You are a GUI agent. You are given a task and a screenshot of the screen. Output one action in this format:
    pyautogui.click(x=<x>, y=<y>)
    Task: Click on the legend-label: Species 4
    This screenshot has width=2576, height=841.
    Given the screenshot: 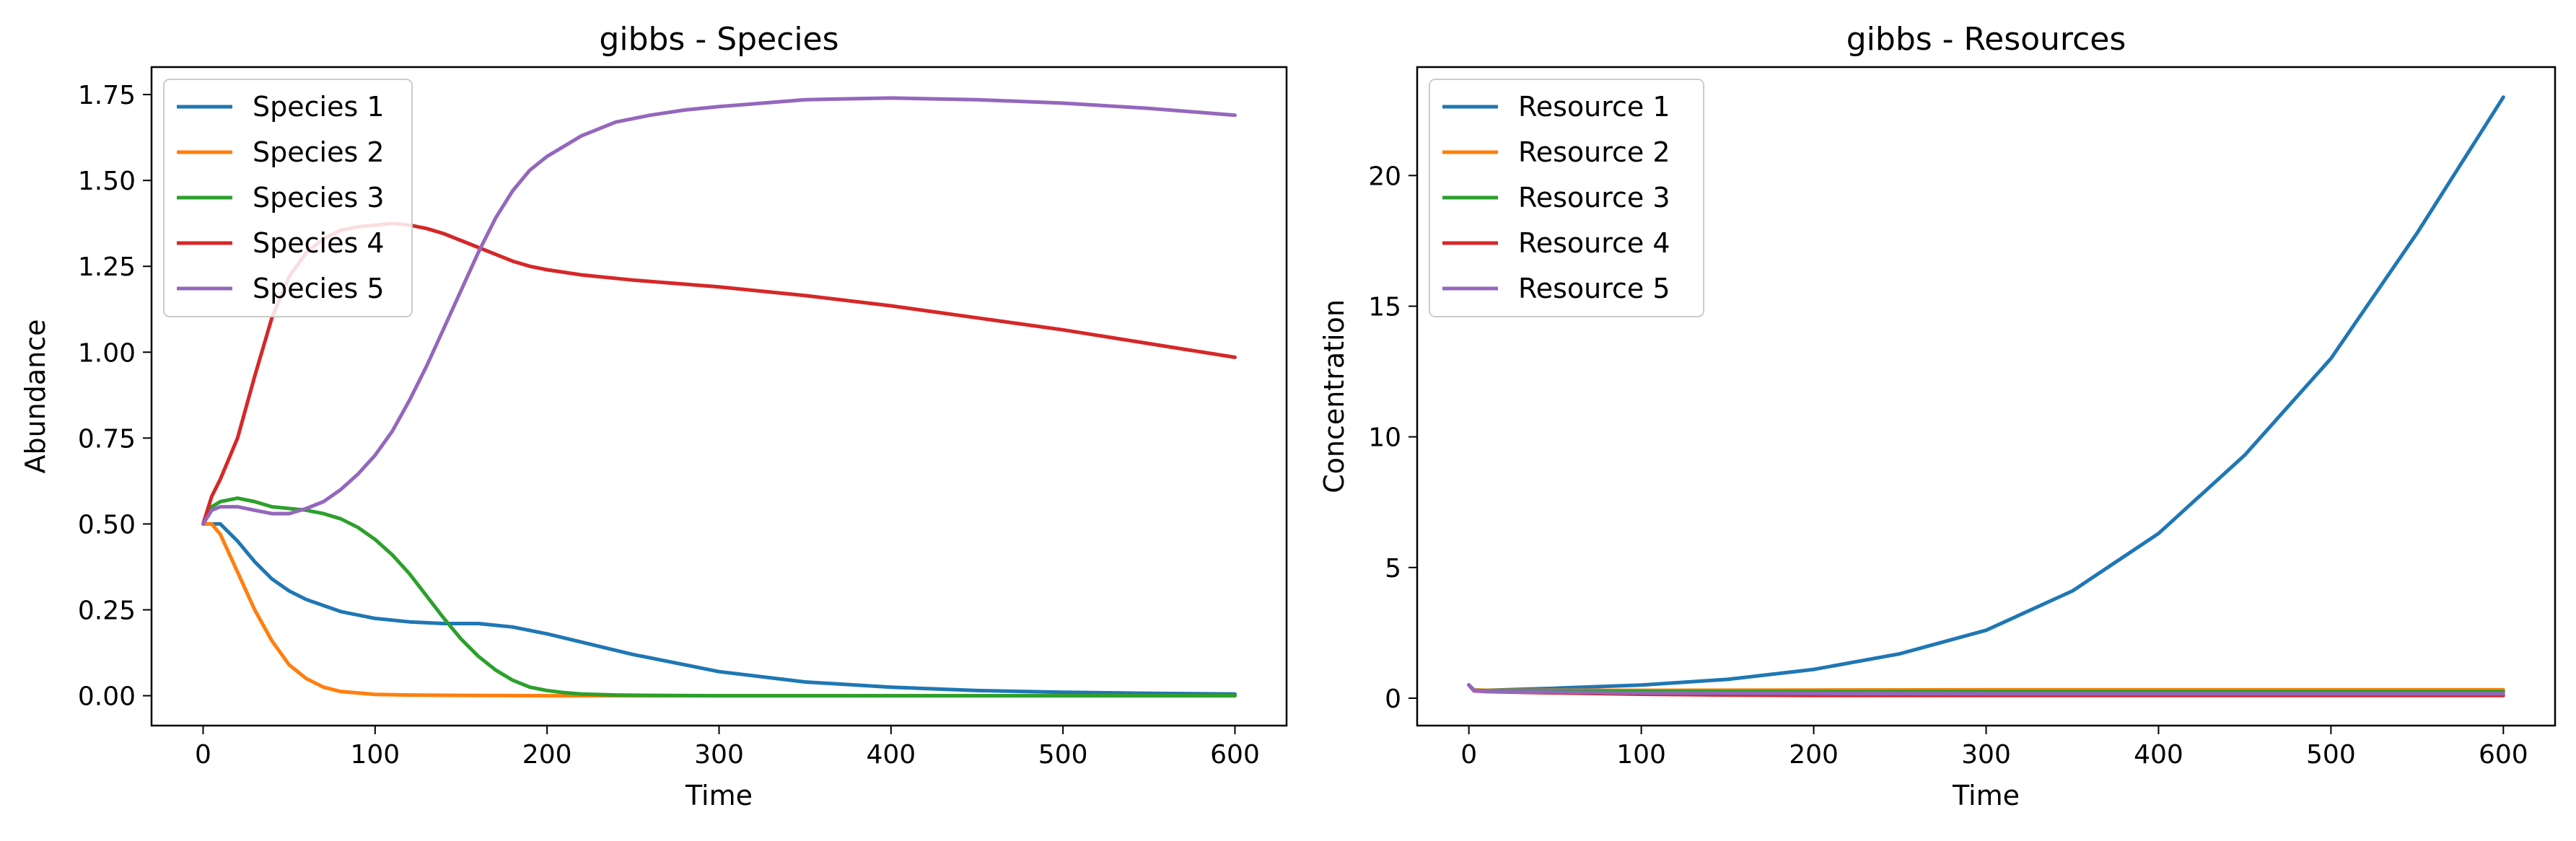 What is the action you would take?
    pyautogui.click(x=319, y=243)
    